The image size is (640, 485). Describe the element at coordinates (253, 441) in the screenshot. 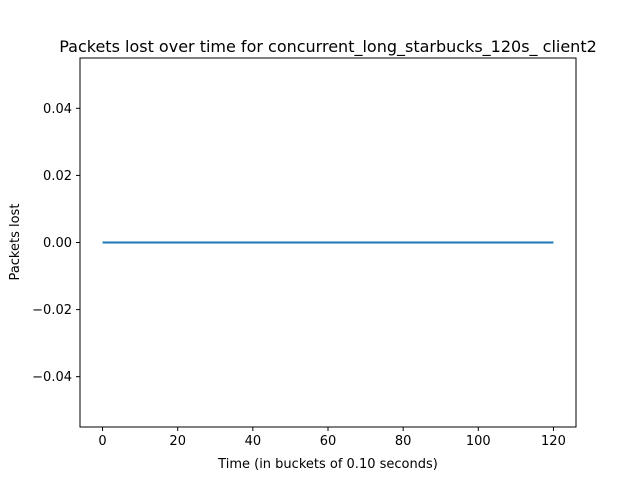

I see `x-tick-label: 40` at that location.